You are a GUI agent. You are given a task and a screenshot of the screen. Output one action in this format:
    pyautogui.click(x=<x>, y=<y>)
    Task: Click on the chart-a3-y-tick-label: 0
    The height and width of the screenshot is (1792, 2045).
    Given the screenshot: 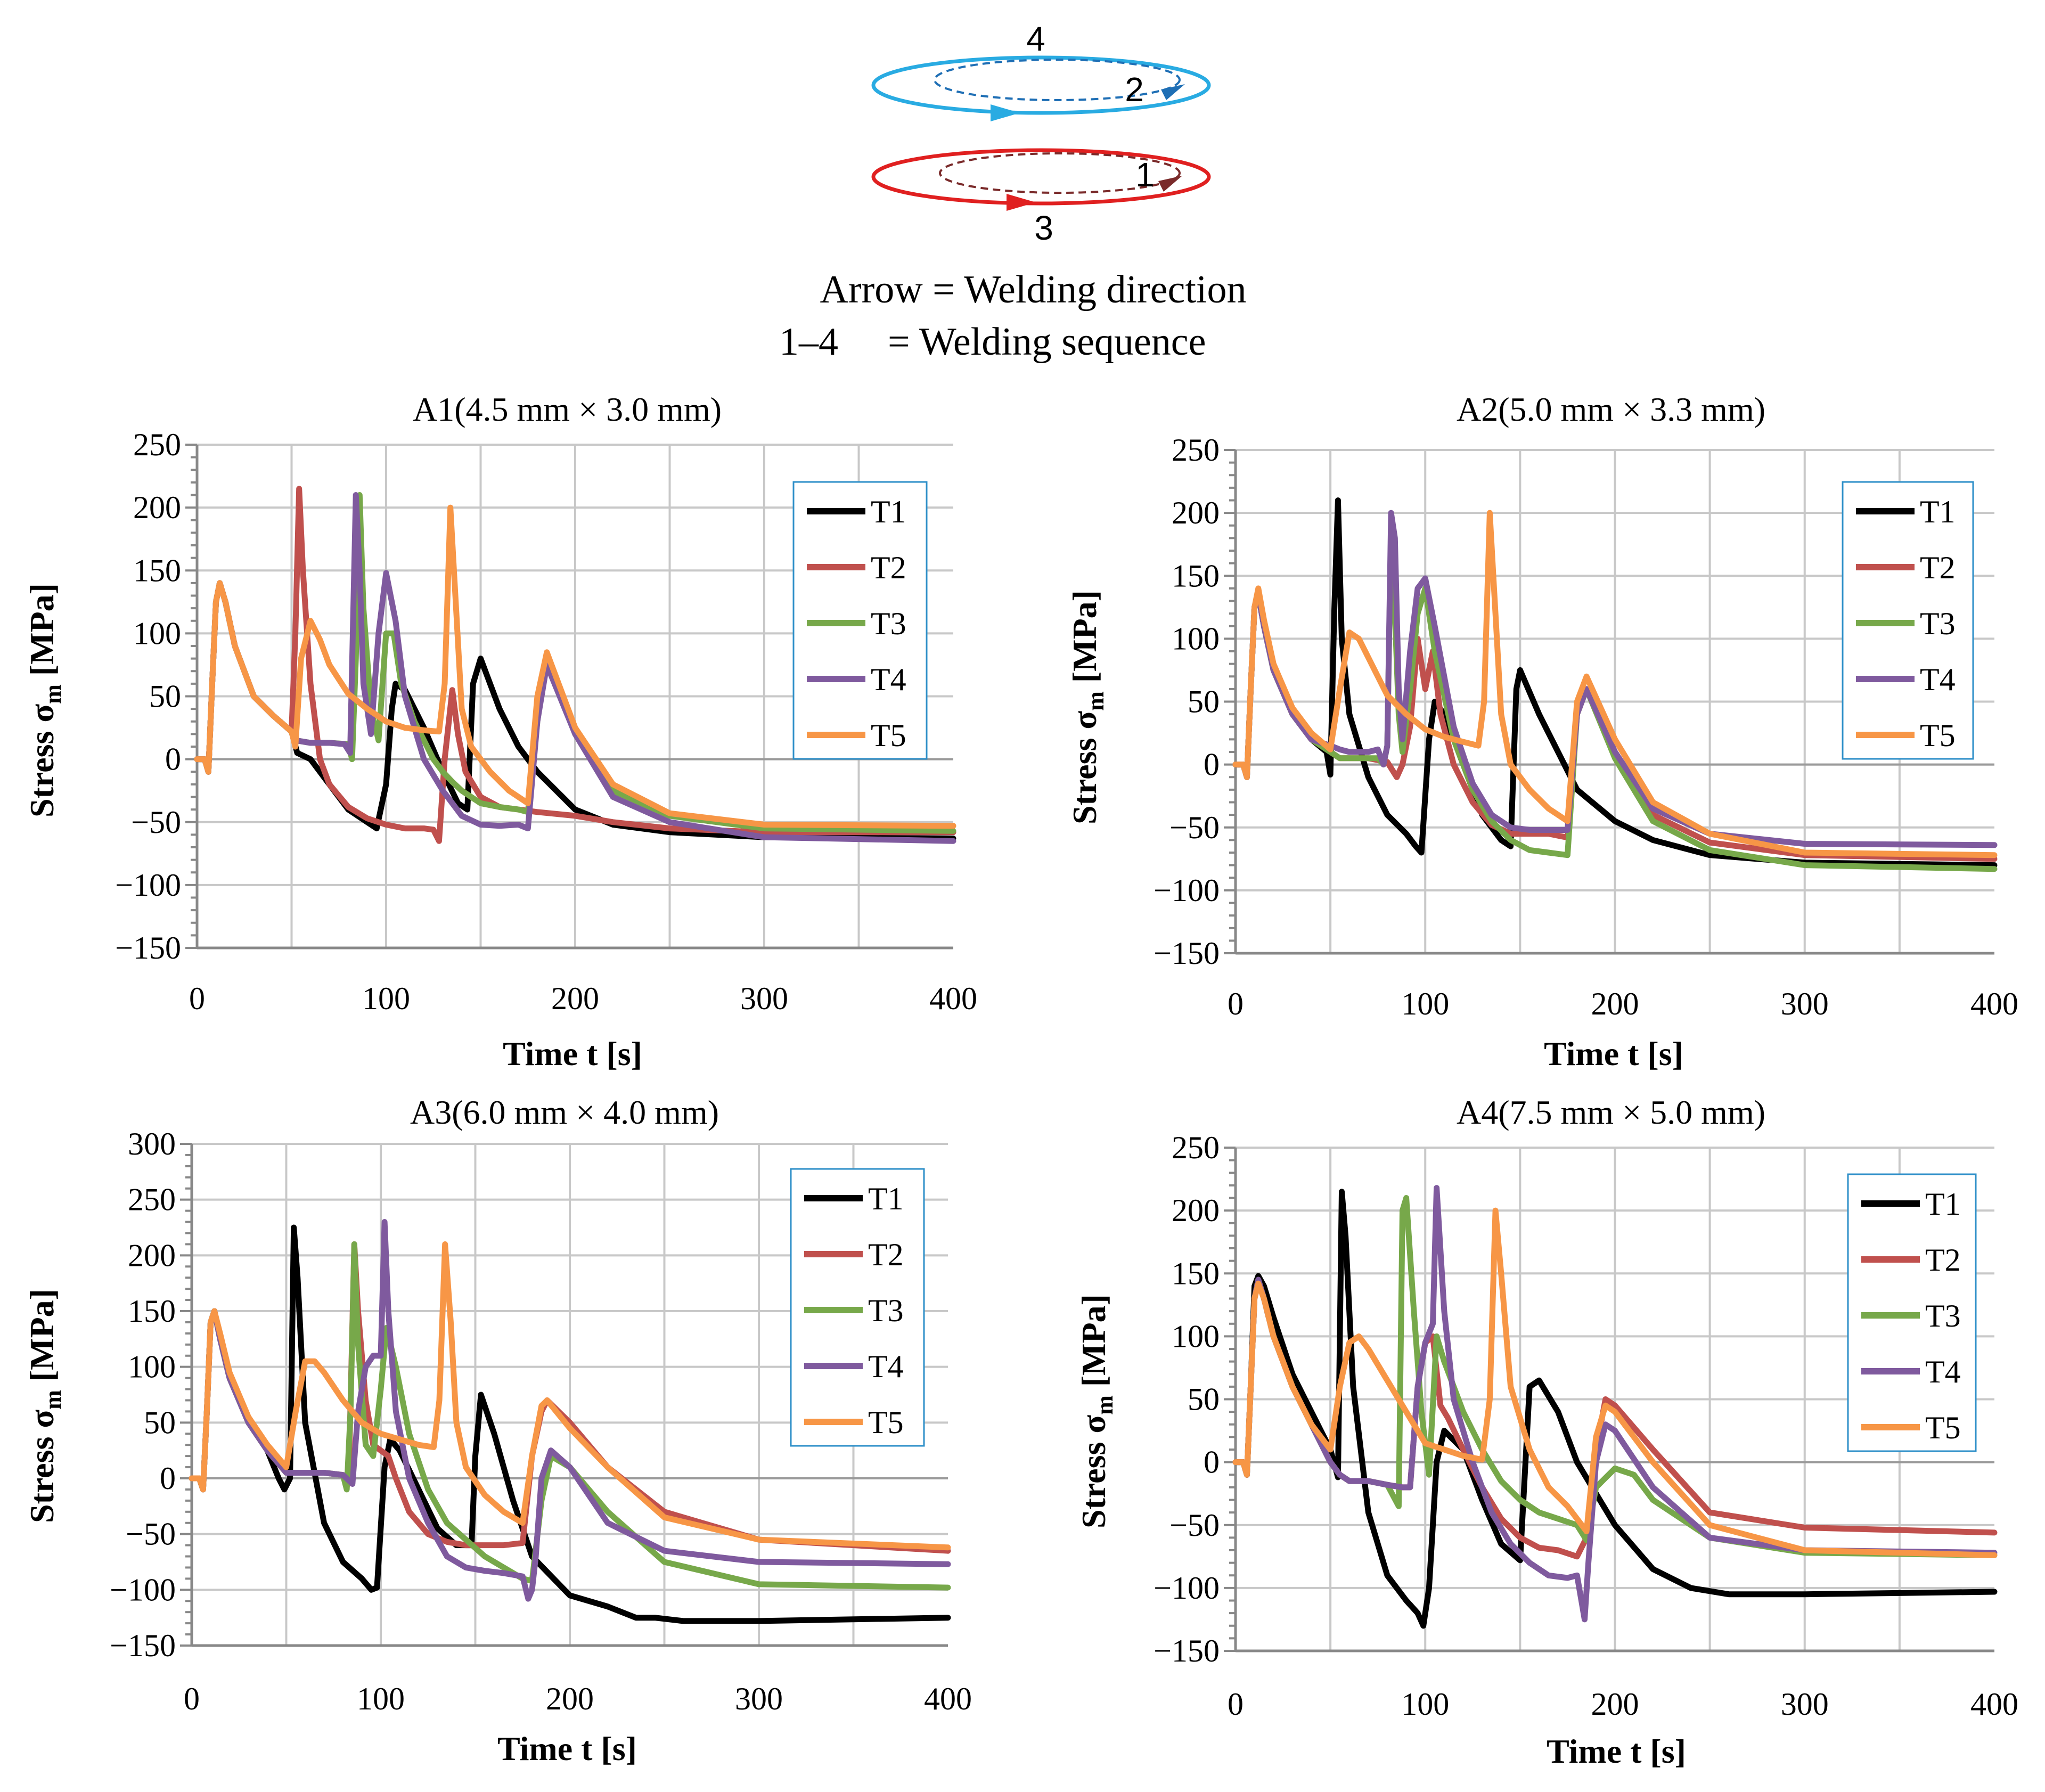 What is the action you would take?
    pyautogui.click(x=168, y=1478)
    